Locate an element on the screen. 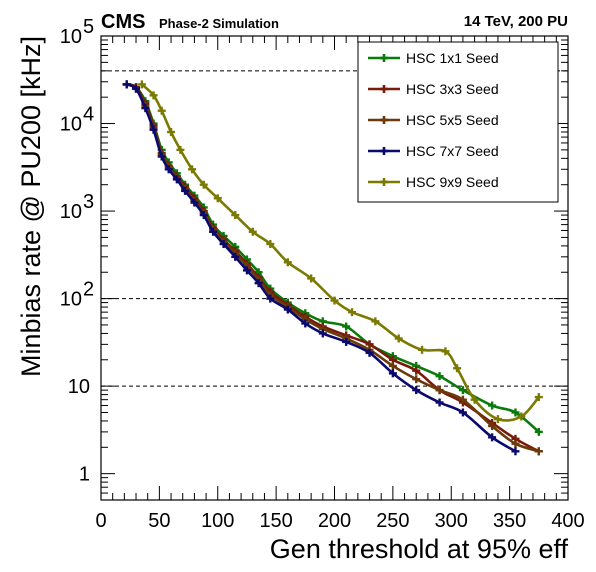 The height and width of the screenshot is (572, 596). legend-label: HSC 9x9 Seed is located at coordinates (452, 182).